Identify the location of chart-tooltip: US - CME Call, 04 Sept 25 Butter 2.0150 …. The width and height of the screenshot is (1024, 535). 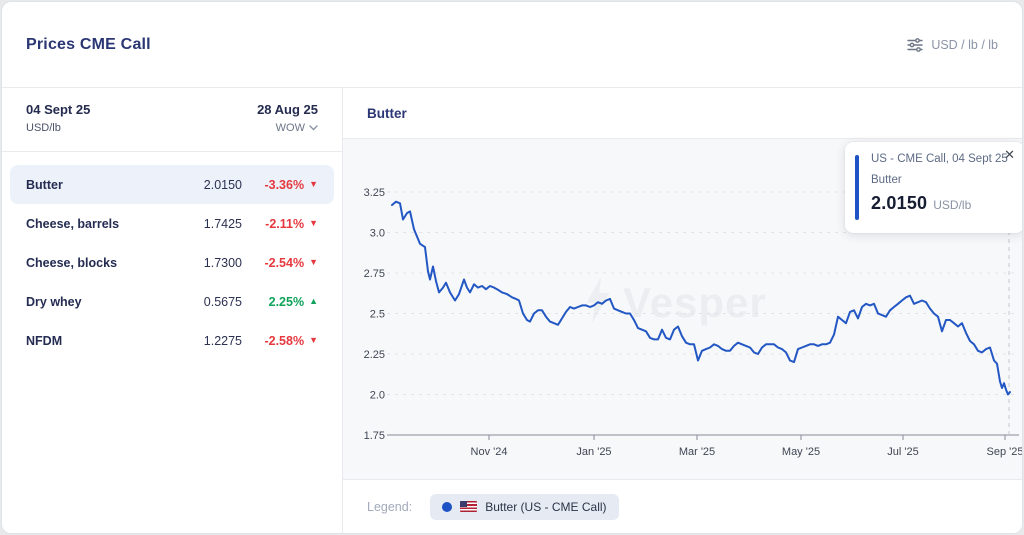
(933, 187).